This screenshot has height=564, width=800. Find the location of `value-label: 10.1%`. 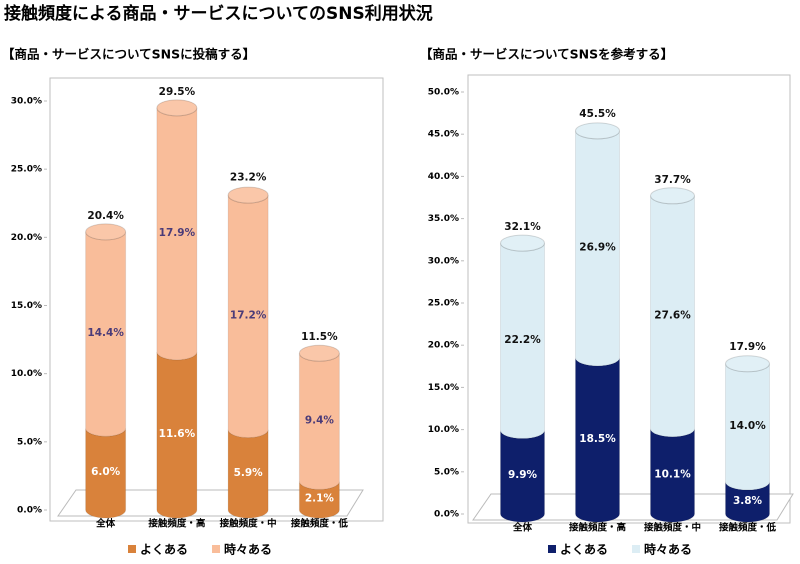

value-label: 10.1% is located at coordinates (672, 474).